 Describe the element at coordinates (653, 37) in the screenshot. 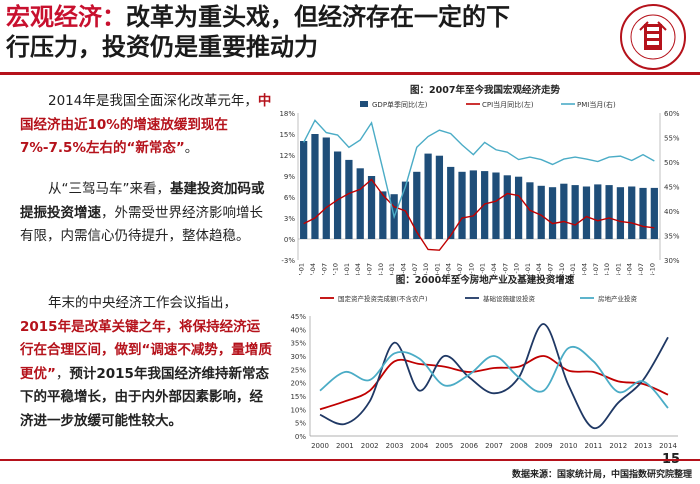

I see `china-index-academy-logo` at that location.